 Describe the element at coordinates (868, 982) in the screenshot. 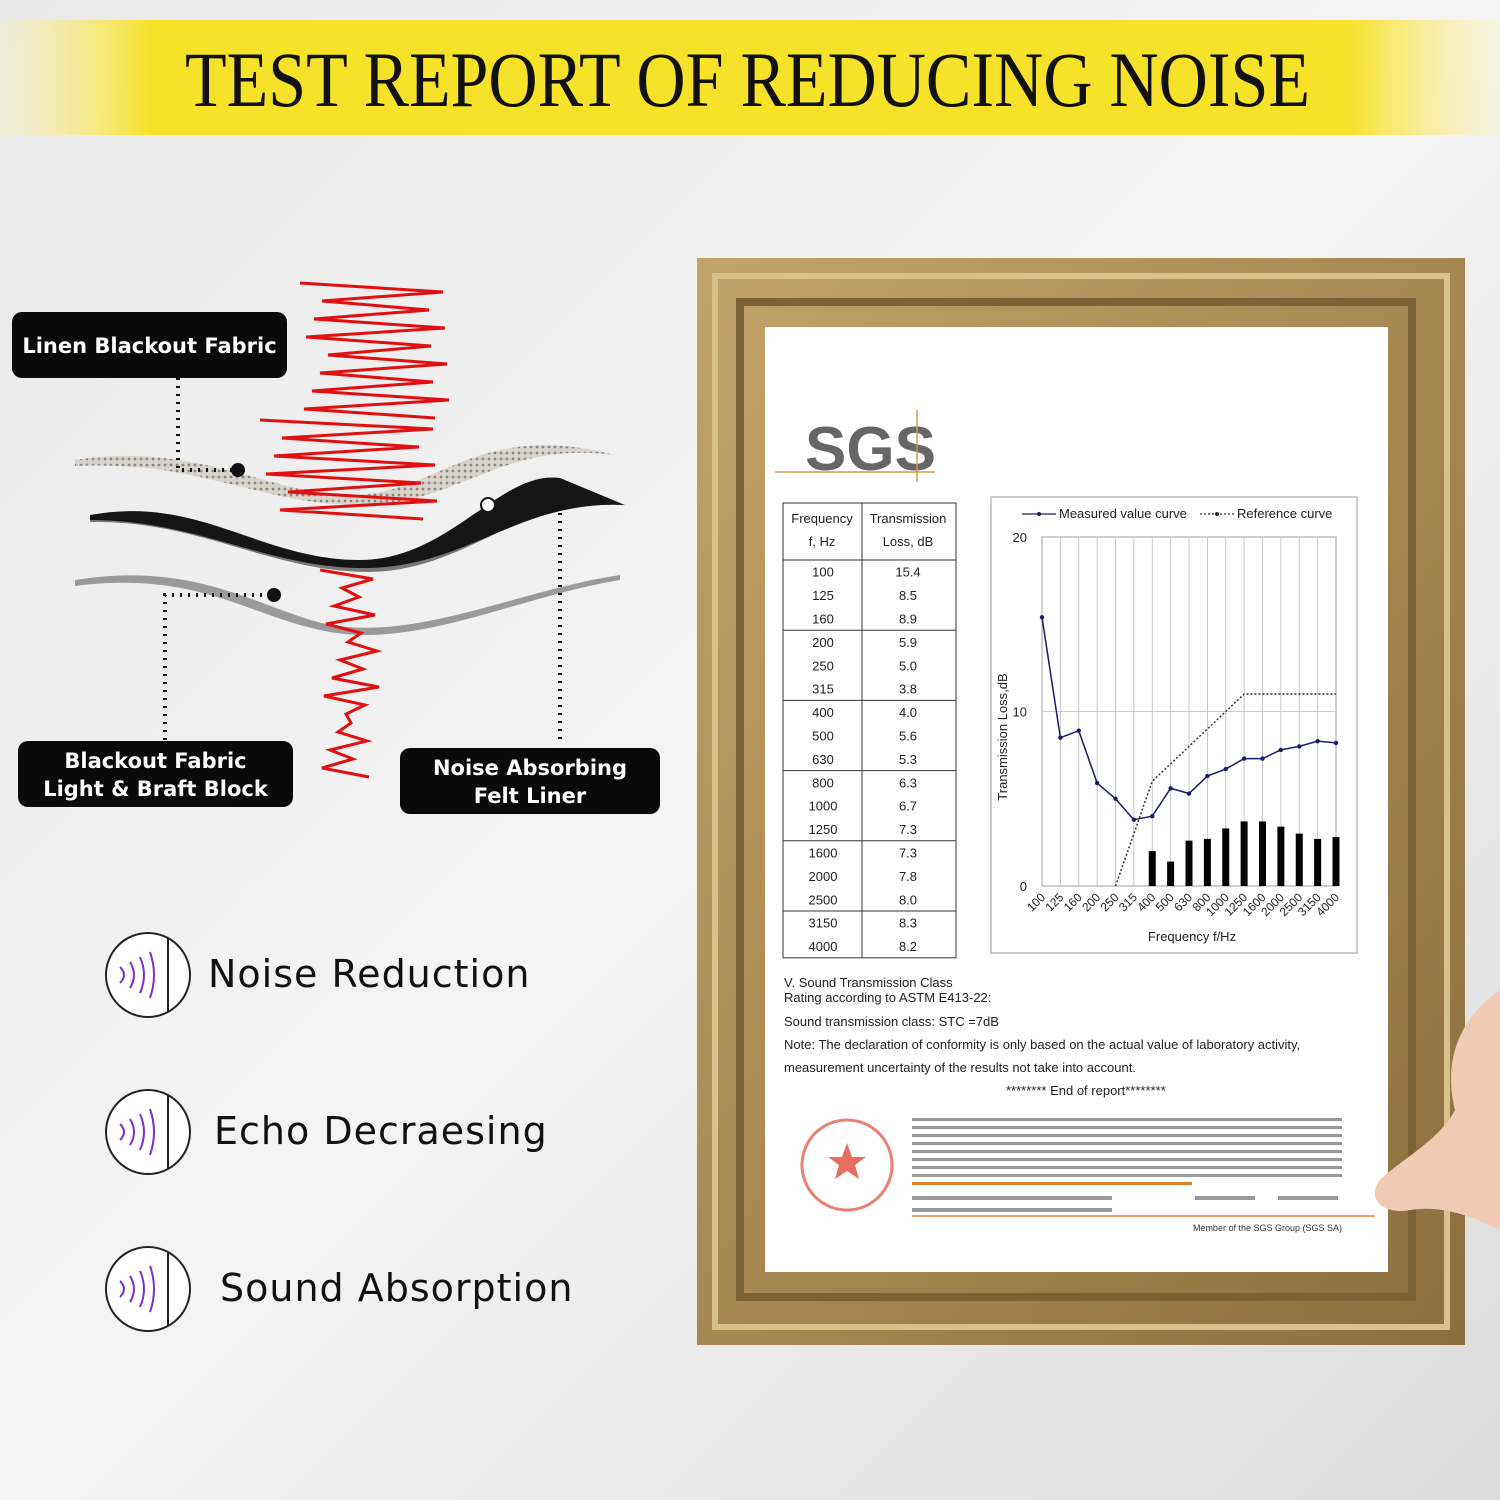

I see `report-line: V. Sound Transmission Class` at that location.